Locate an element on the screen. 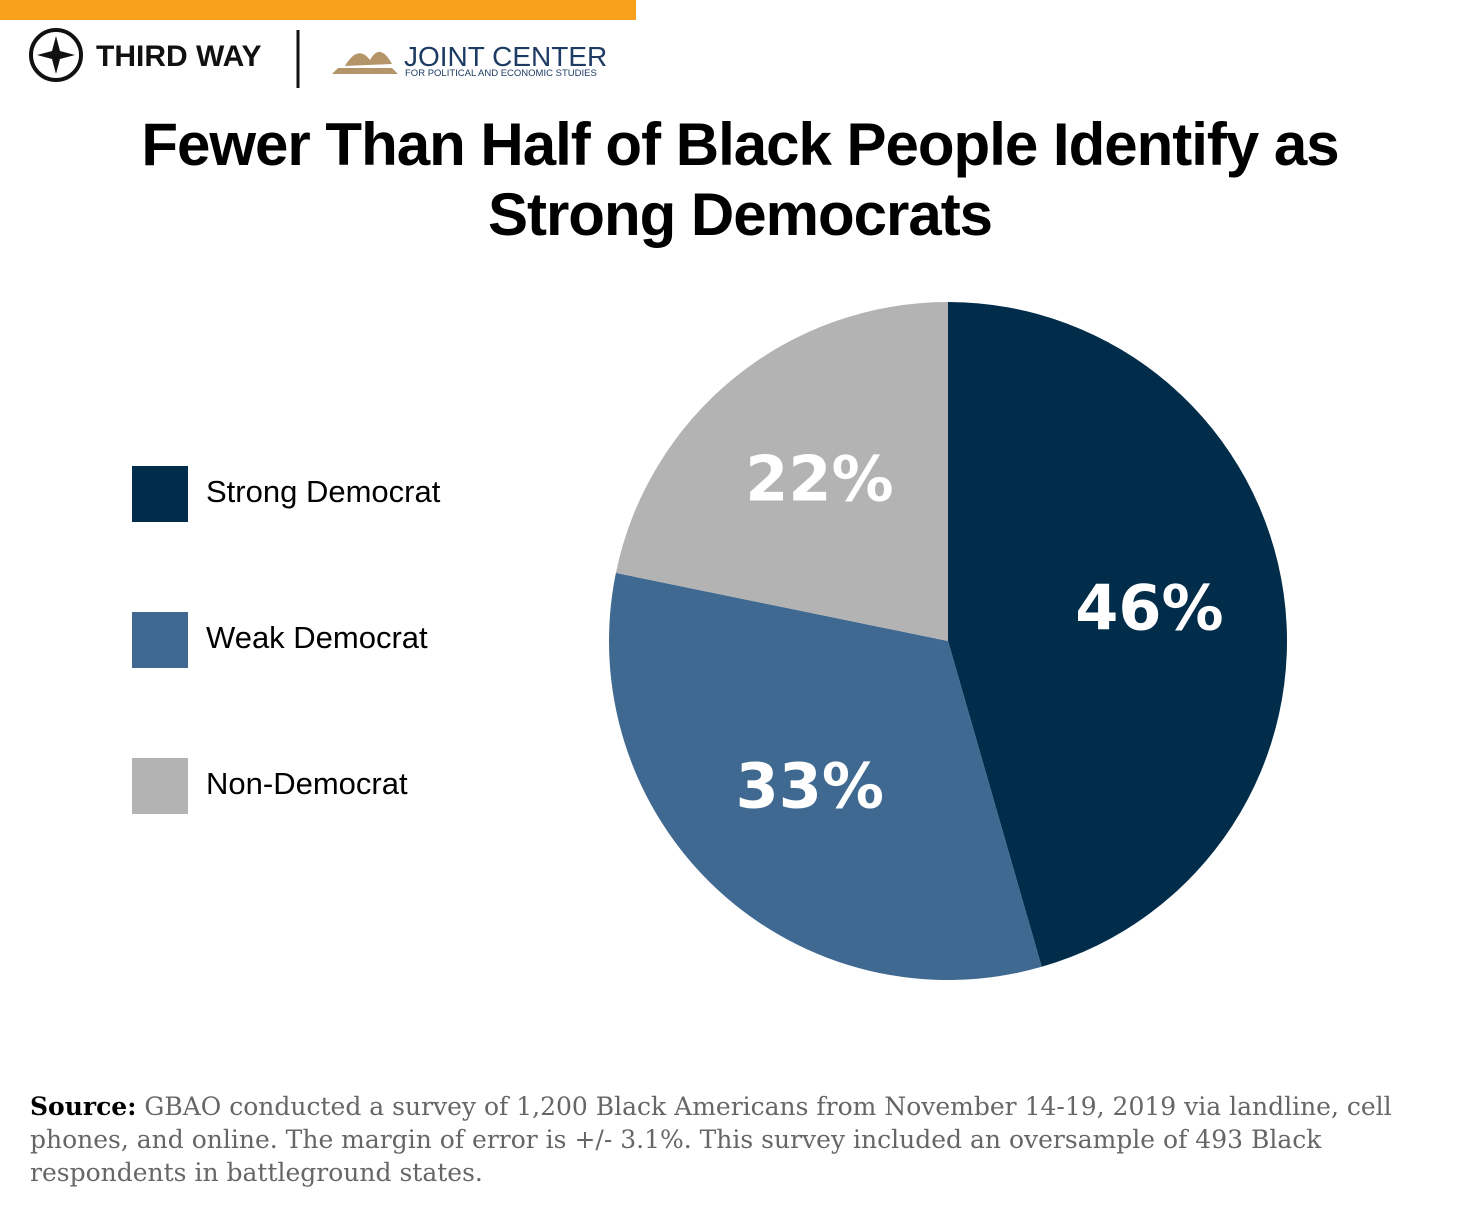 This screenshot has height=1227, width=1480. compass-star is located at coordinates (56, 55).